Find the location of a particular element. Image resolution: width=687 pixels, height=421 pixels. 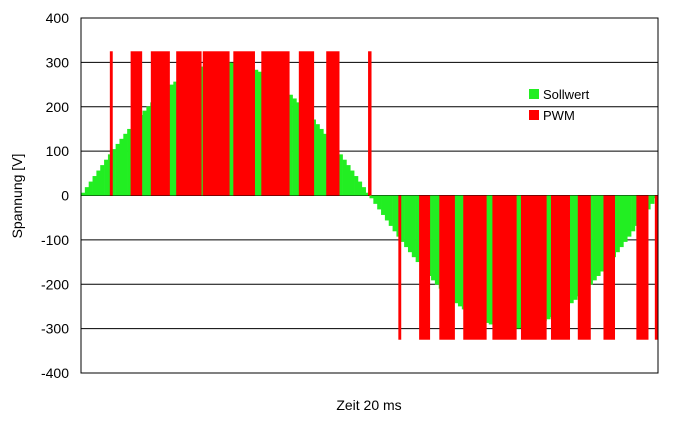

x-axis-label: Zeit 20 ms is located at coordinates (368, 405).